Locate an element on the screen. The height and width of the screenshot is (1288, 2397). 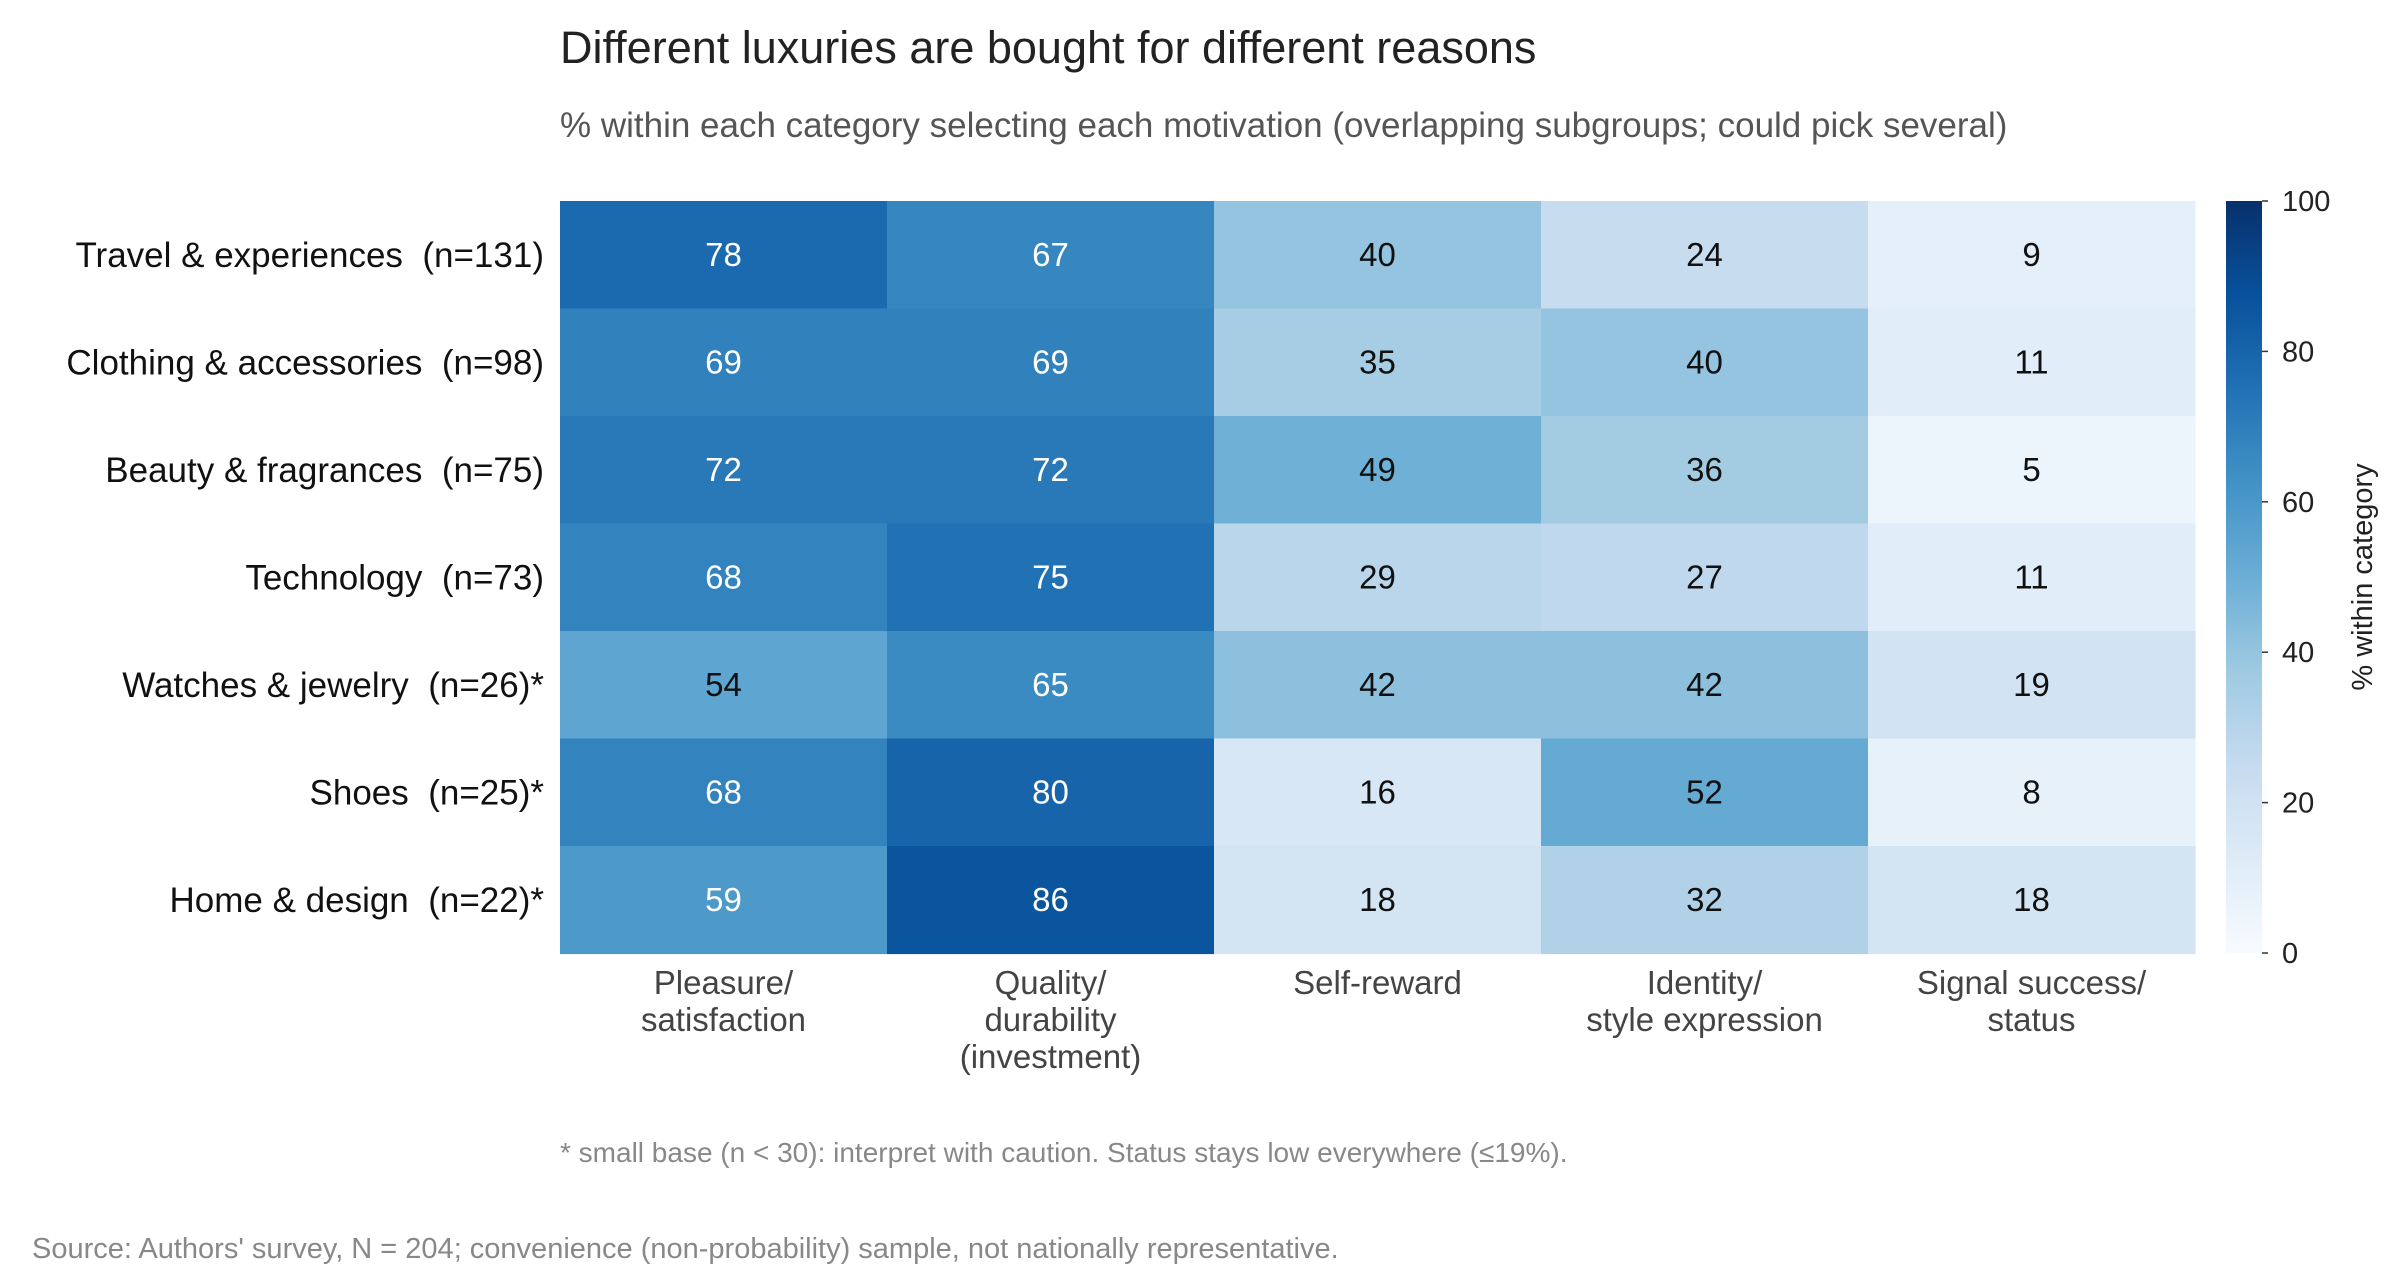
cell-value-label: 32 is located at coordinates (1704, 899).